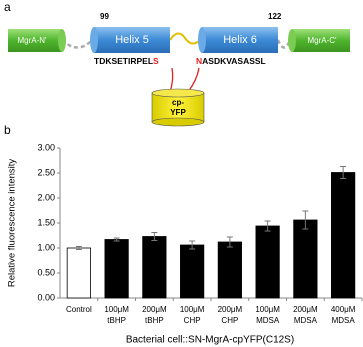 Image resolution: width=363 pixels, height=347 pixels. I want to click on x-tick-label: 400μM, so click(343, 309).